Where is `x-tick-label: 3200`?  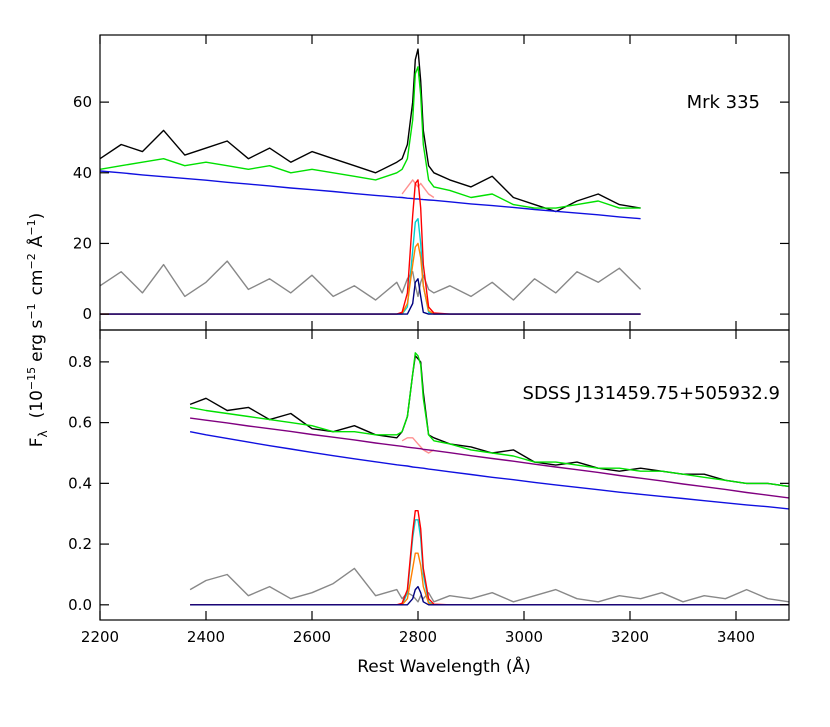
x-tick-label: 3200 is located at coordinates (630, 637).